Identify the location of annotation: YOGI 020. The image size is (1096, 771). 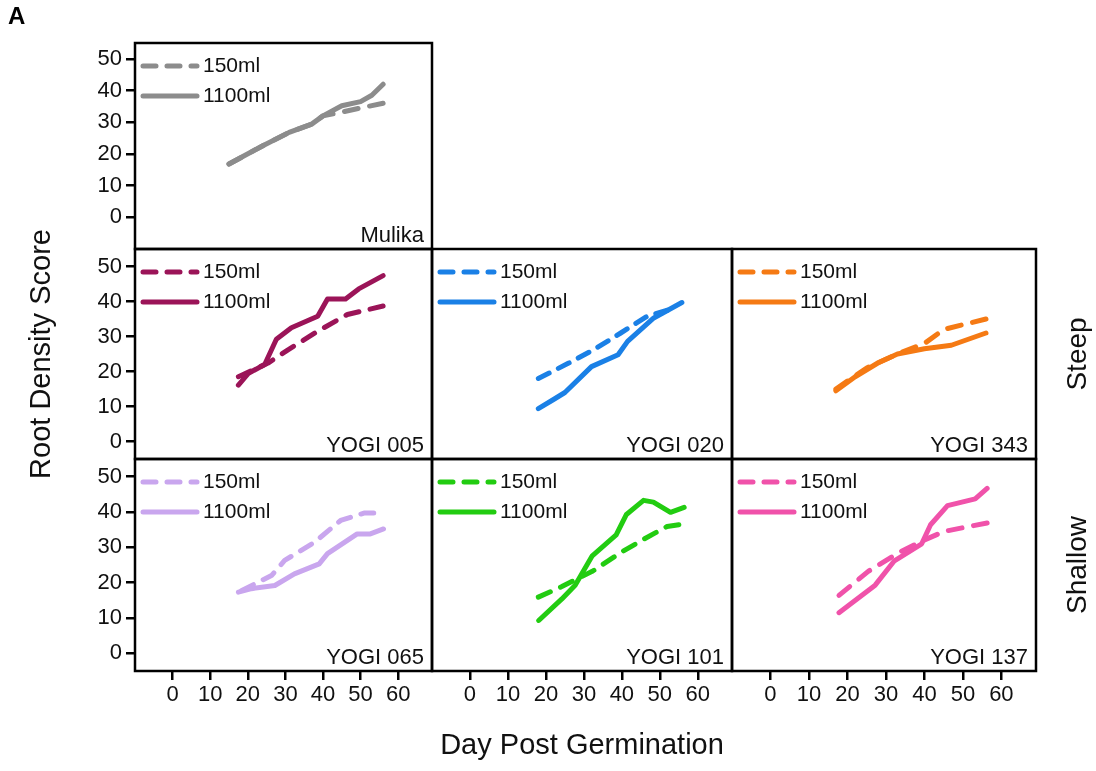
(675, 445).